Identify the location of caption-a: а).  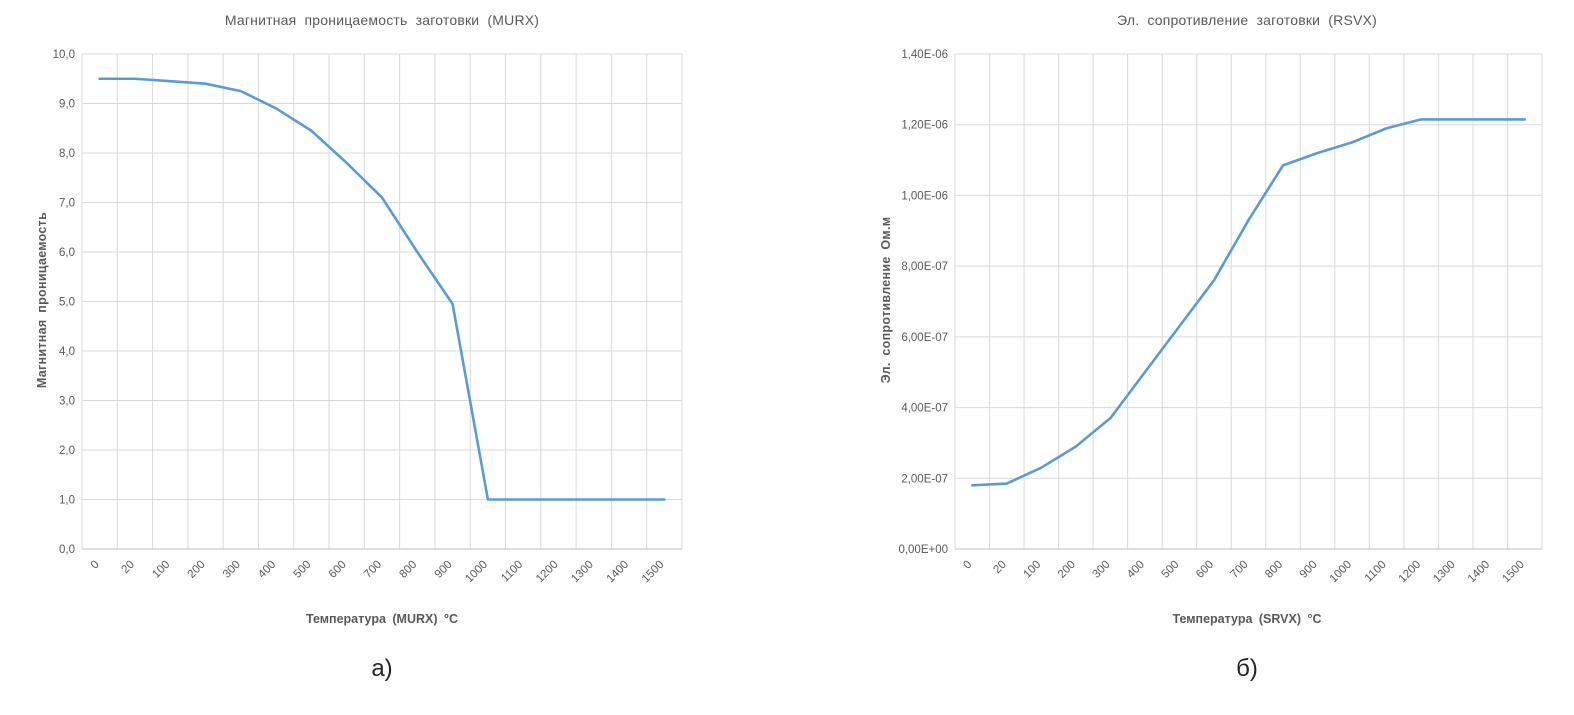
(382, 668).